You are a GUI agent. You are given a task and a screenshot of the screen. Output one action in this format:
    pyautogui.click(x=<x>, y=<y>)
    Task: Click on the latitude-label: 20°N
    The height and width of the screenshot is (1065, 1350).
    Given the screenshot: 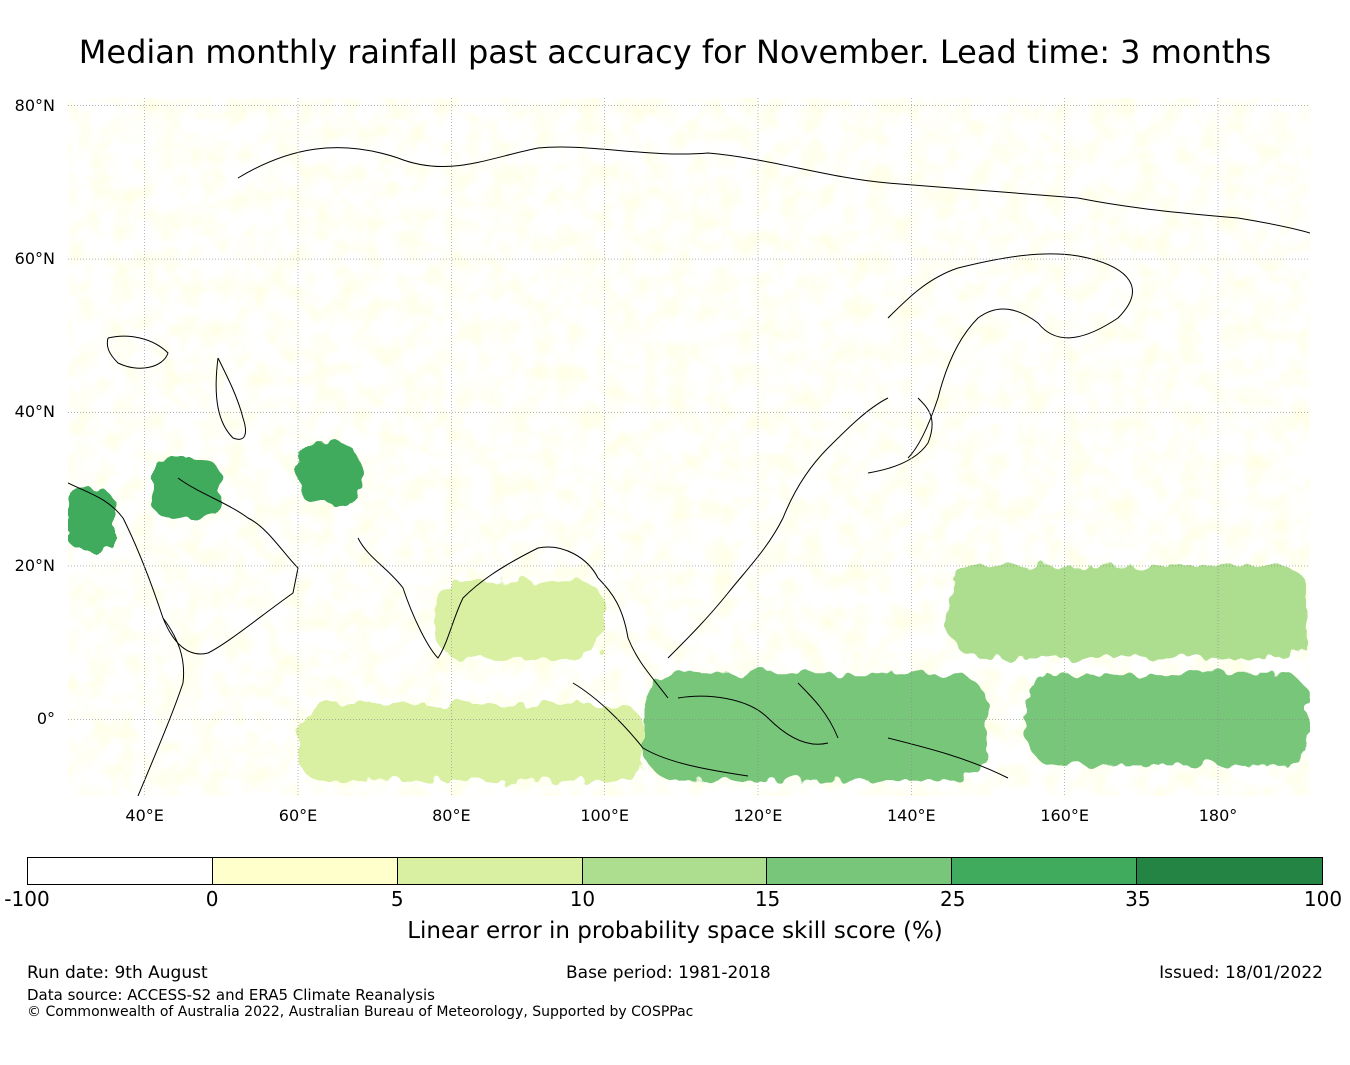 What is the action you would take?
    pyautogui.click(x=34, y=565)
    